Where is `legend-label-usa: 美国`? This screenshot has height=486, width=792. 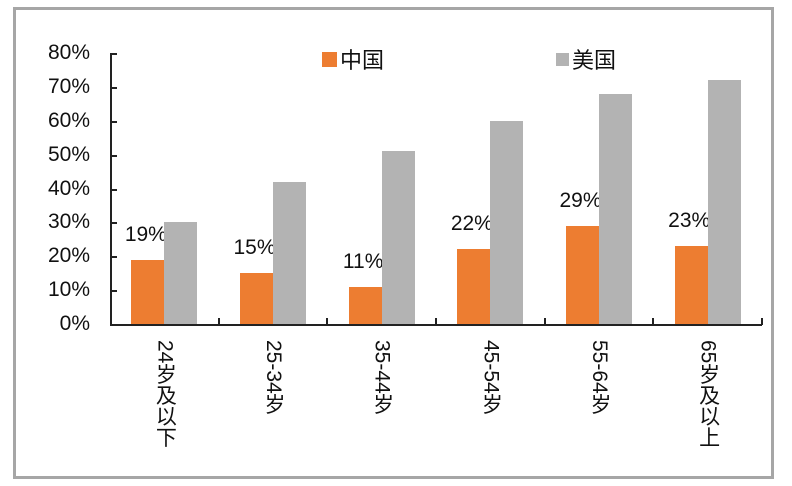 legend-label-usa: 美国 is located at coordinates (594, 60).